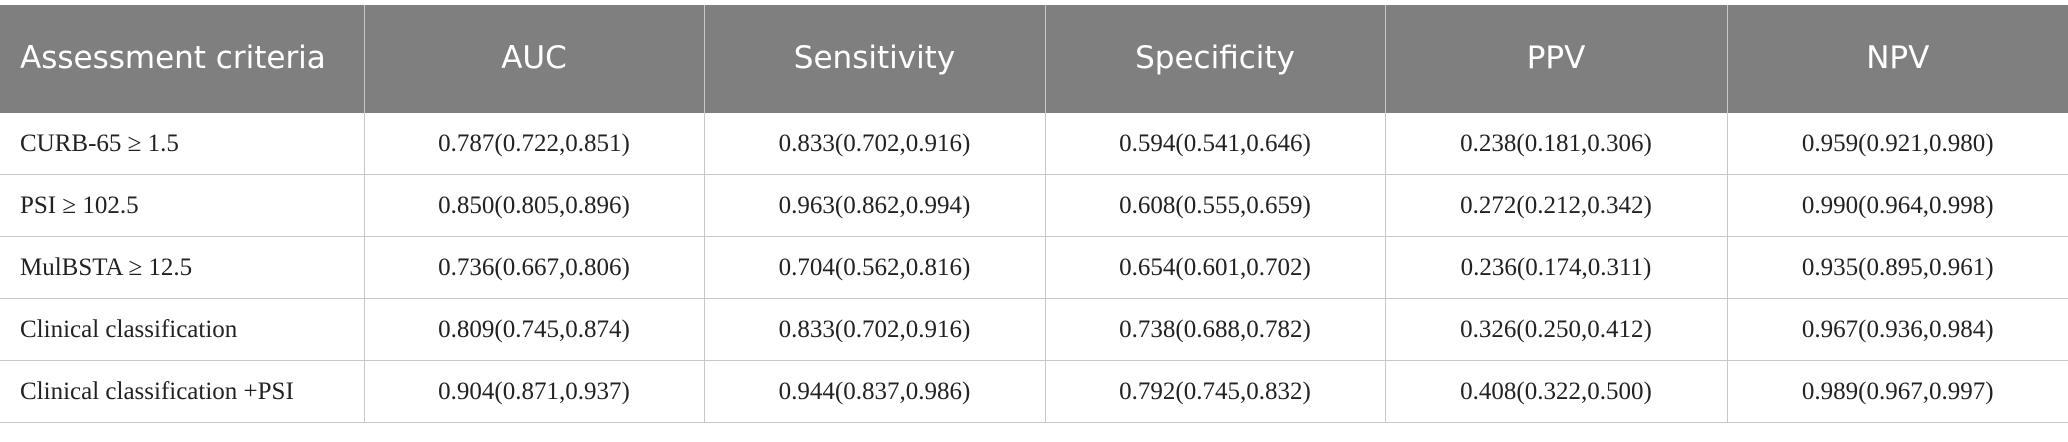  I want to click on header-cell: Specificity, so click(1214, 59).